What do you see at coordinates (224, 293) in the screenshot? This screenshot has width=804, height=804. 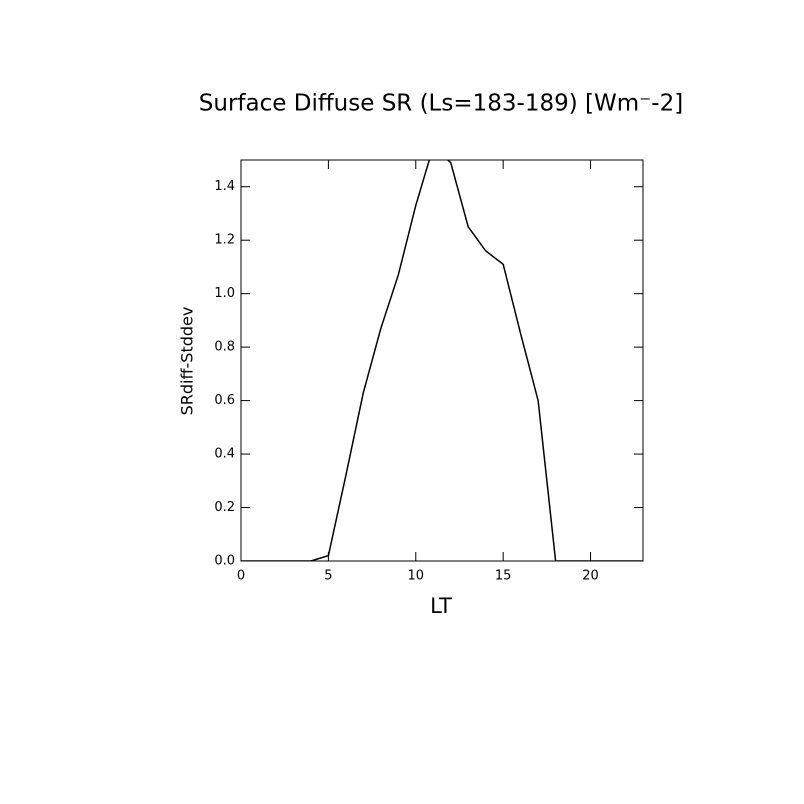 I see `y-tick-label: 1.0` at bounding box center [224, 293].